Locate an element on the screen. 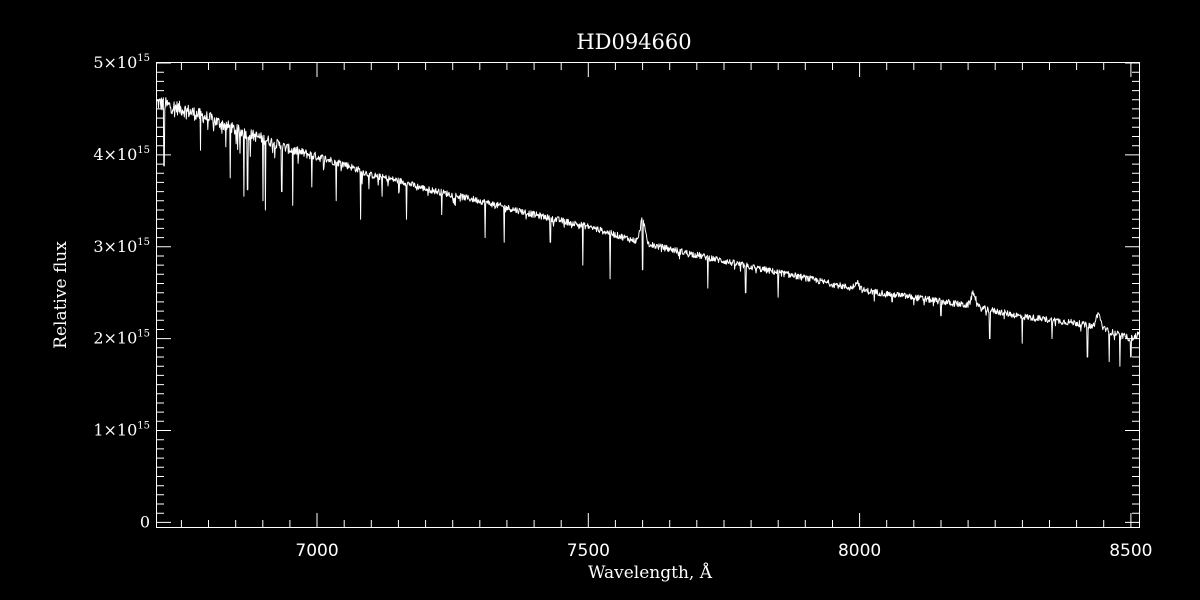 The height and width of the screenshot is (600, 1200). y-tick-label: 4×1015 is located at coordinates (121, 154).